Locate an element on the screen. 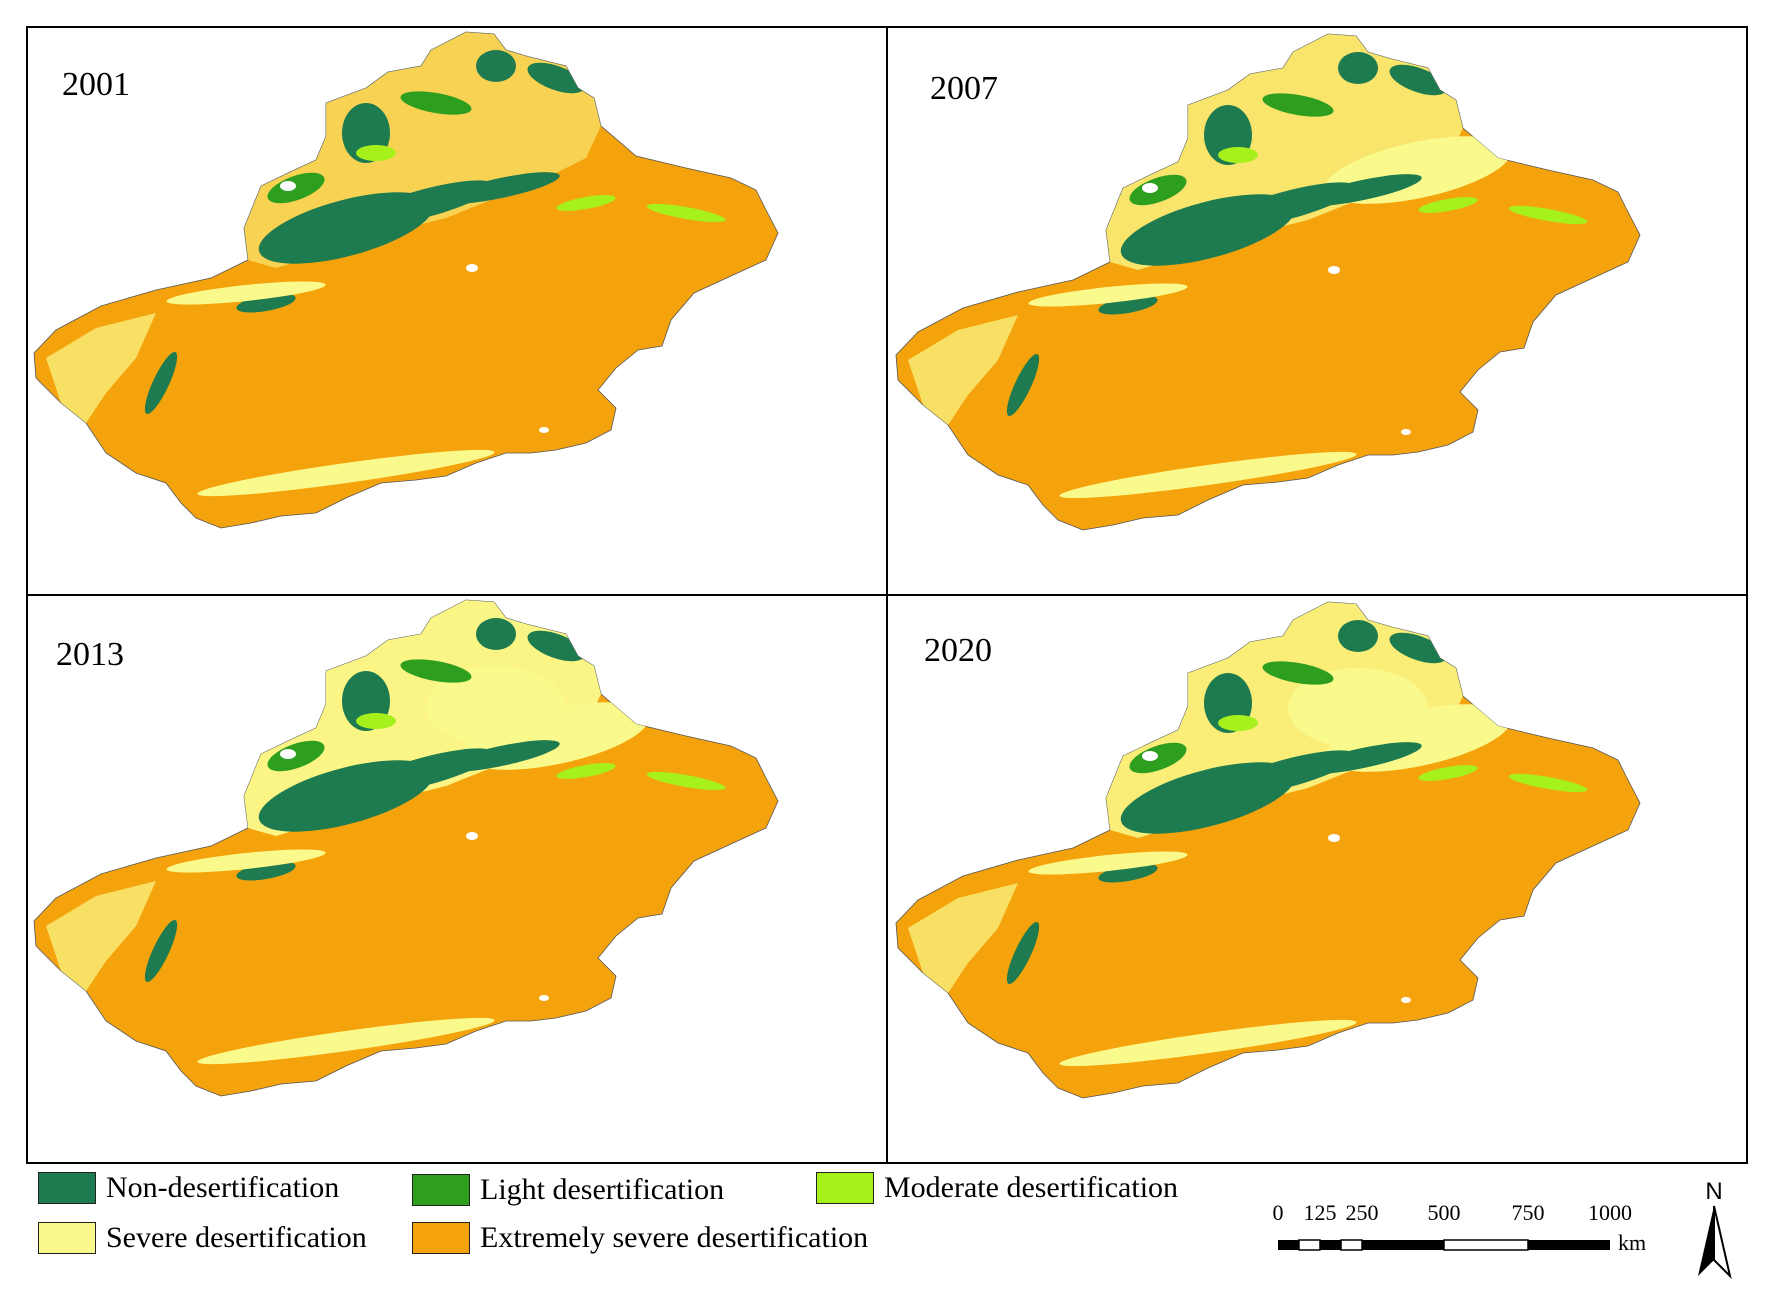 The image size is (1769, 1291). scale-bar-graphic is located at coordinates (1444, 1245).